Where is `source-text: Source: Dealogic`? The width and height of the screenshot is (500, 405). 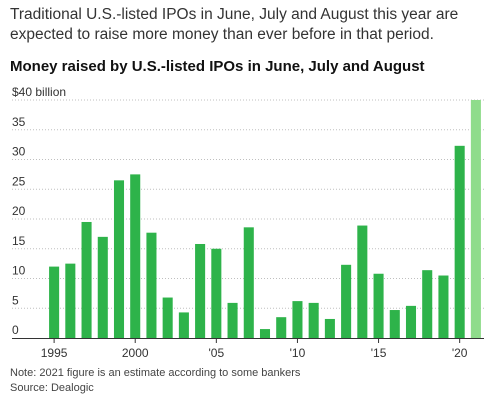
source-text: Source: Dealogic is located at coordinates (52, 388).